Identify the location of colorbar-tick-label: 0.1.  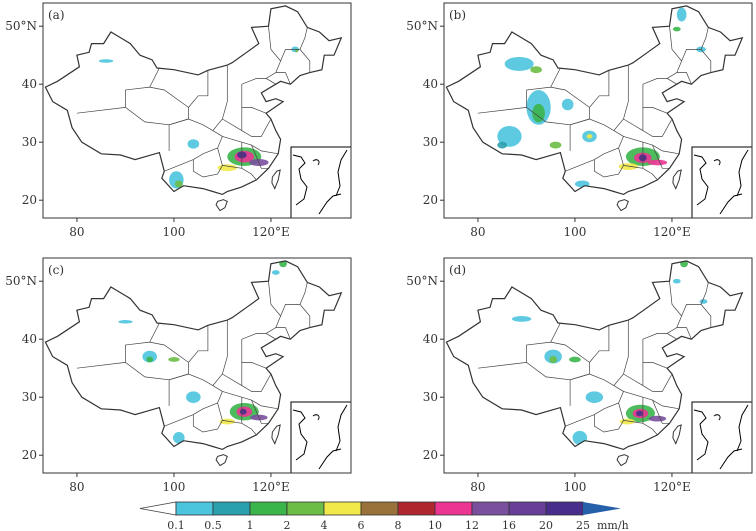
(176, 525).